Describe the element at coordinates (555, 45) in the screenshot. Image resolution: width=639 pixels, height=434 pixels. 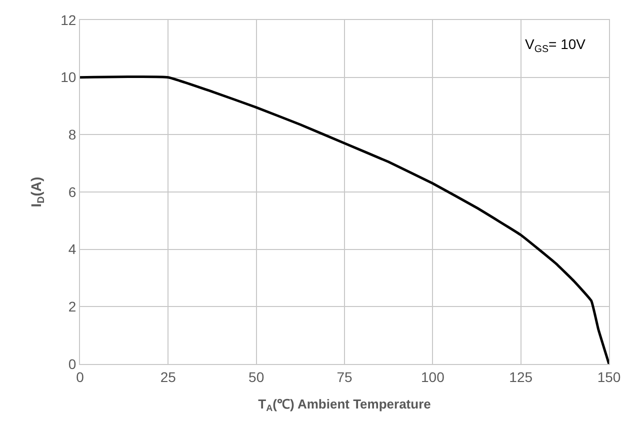
I see `annotation: V$_{GS}$= 10V` at that location.